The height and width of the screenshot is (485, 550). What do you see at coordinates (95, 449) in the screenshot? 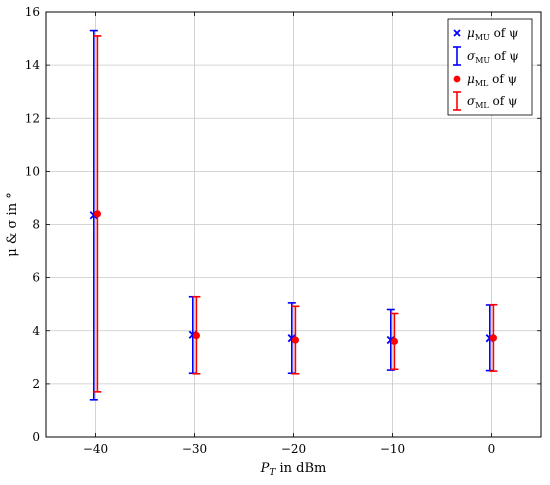
I see `x-tick-label: −40` at bounding box center [95, 449].